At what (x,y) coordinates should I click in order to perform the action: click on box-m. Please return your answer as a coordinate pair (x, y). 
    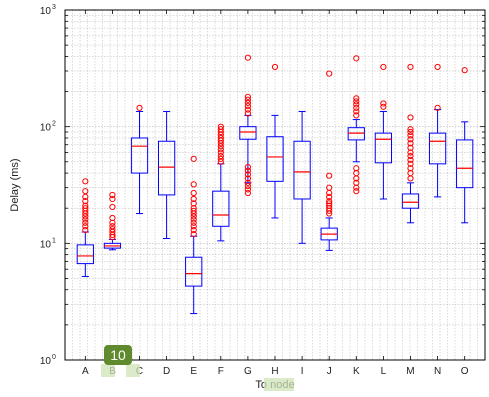
    Looking at the image, I should click on (410, 143).